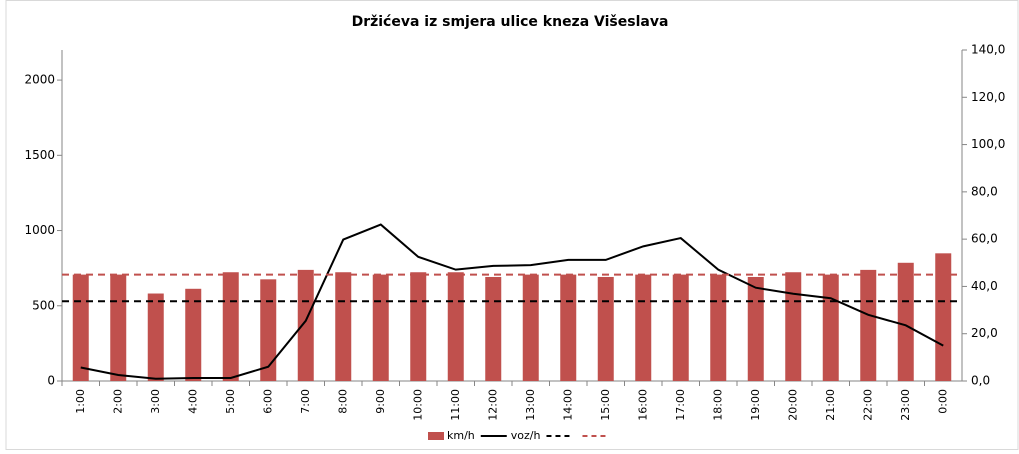 The height and width of the screenshot is (454, 1019). Describe the element at coordinates (988, 50) in the screenshot. I see `y2-tick-label: 140,0` at that location.